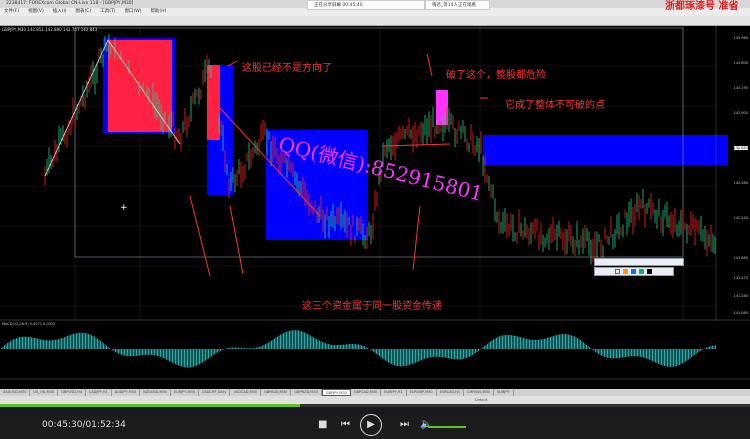 This screenshot has height=439, width=750. I want to click on color-swatch-none, so click(617, 271).